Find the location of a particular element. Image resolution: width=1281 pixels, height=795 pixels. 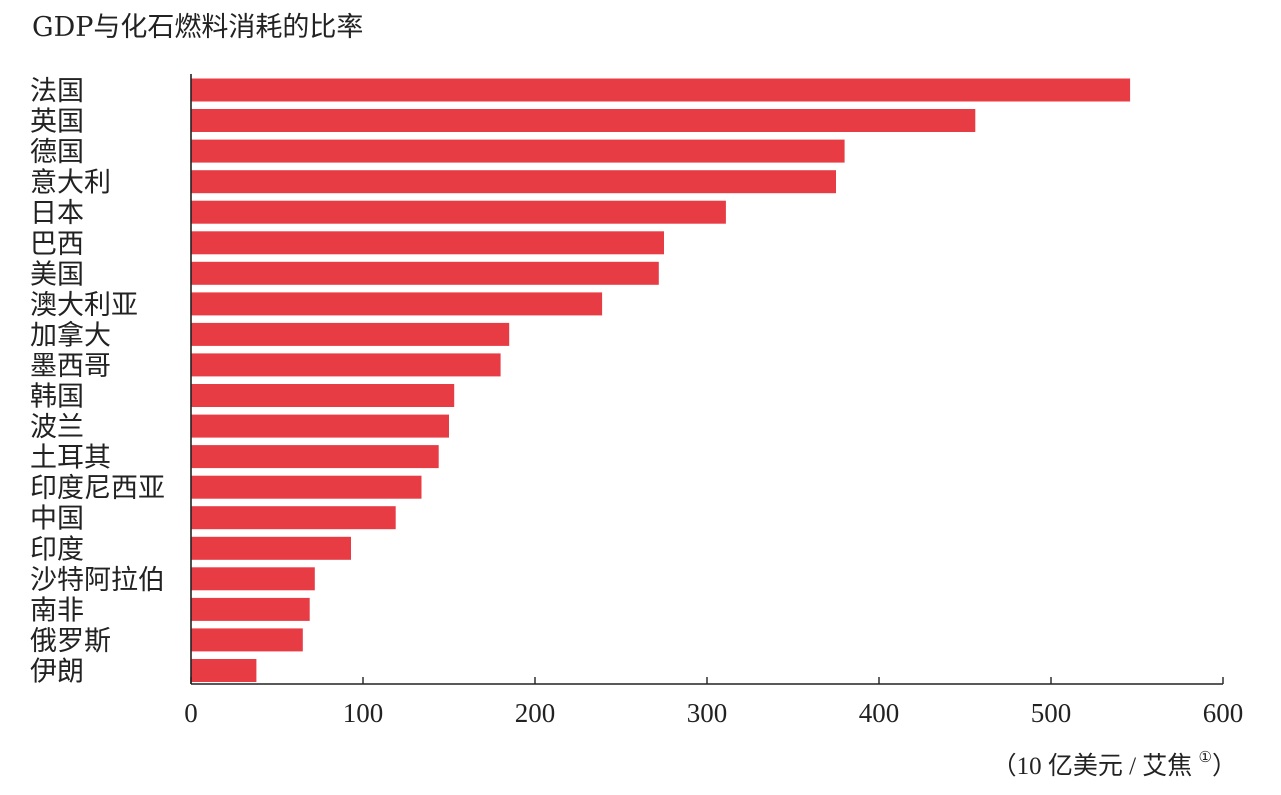

x-tick-label-6: 600 is located at coordinates (1223, 713).